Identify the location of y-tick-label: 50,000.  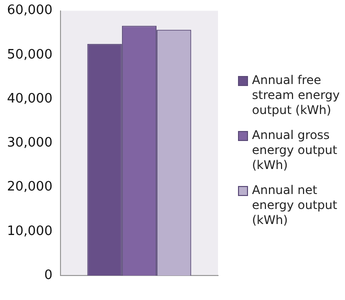
(29, 54).